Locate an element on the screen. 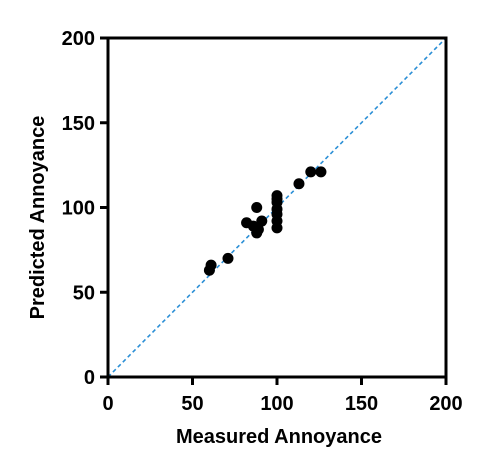  x-tick-label: 0 is located at coordinates (107, 404).